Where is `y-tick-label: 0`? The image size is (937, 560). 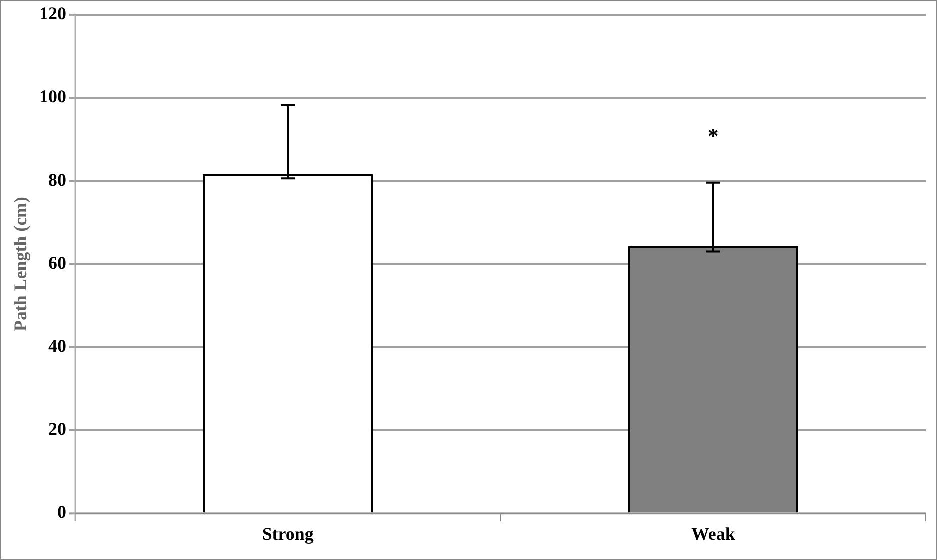
y-tick-label: 0 is located at coordinates (61, 512).